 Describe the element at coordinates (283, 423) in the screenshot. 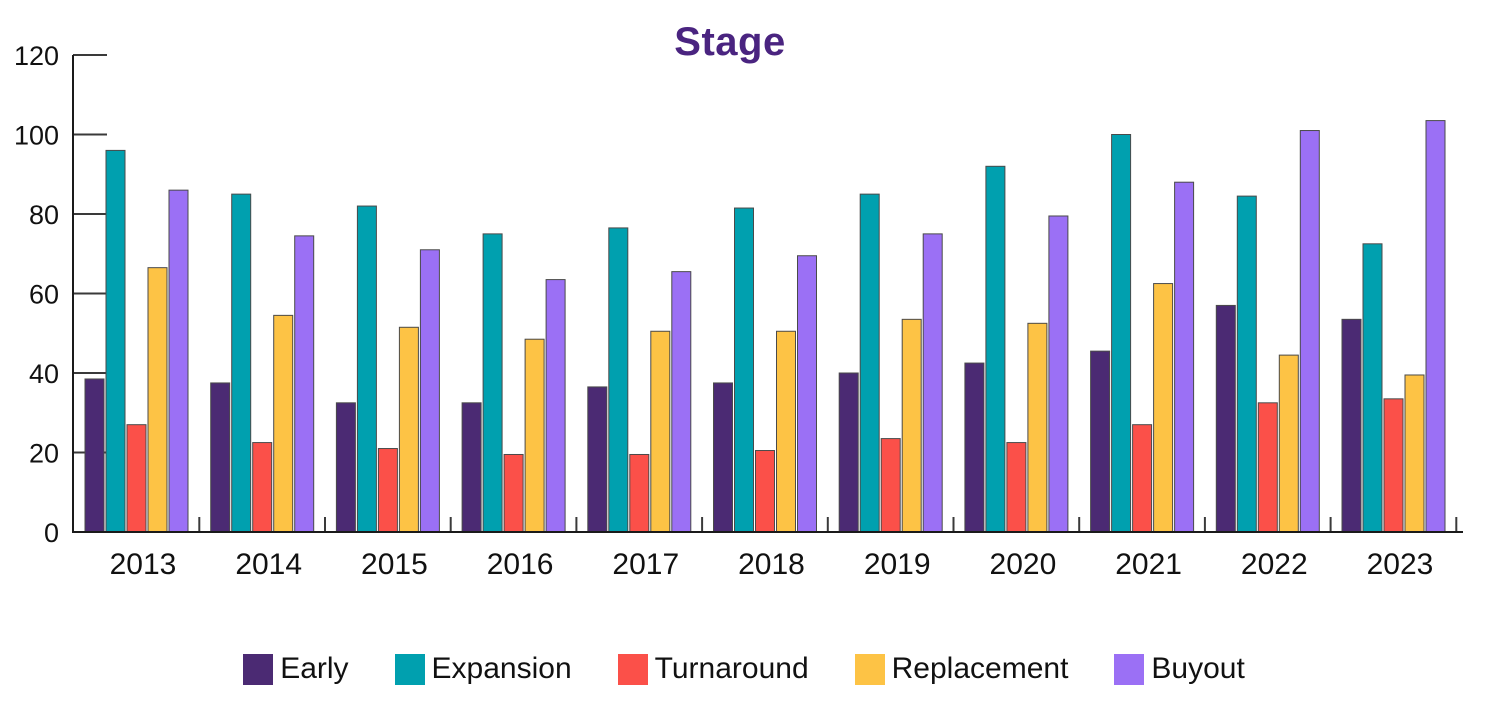

I see `bar-2014-replacement` at that location.